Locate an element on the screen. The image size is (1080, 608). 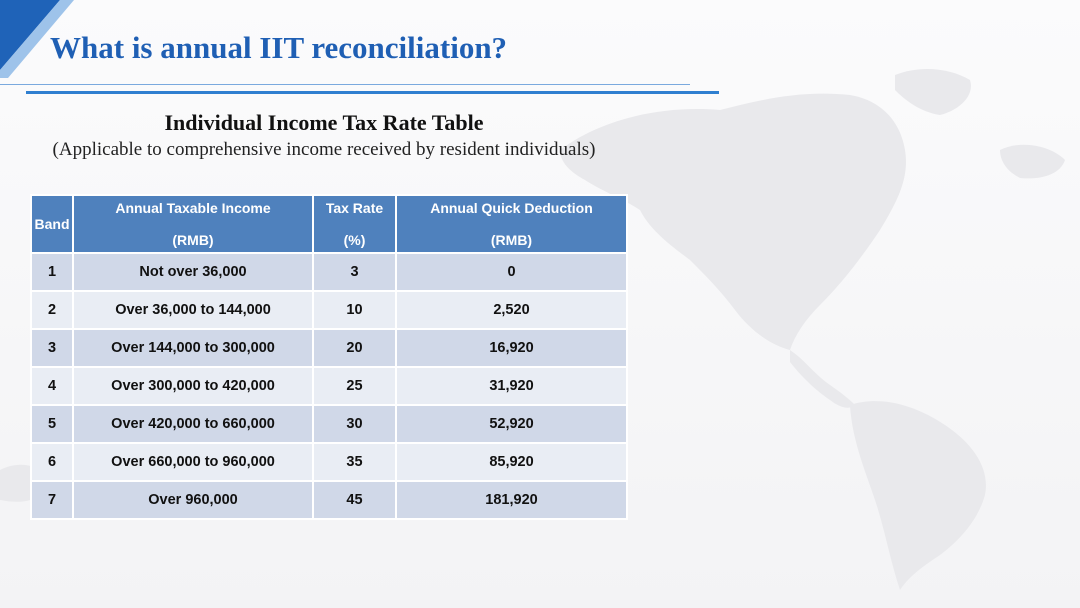
table-row: 5 Over 420,000 to 660,000 30 52,920 is located at coordinates (329, 424).